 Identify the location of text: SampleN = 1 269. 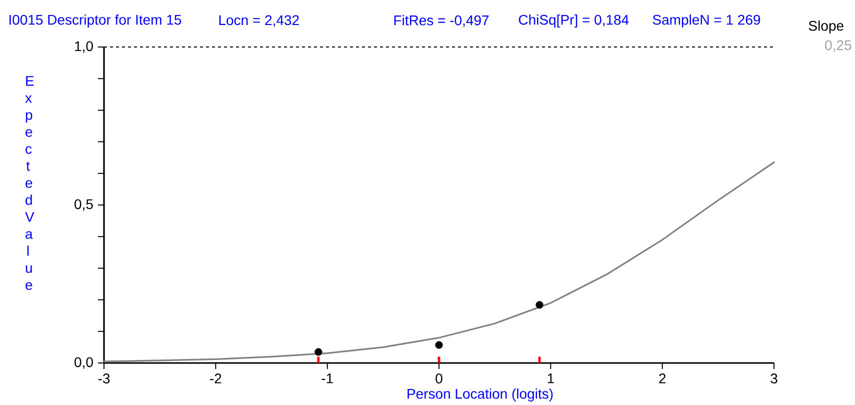
(706, 21).